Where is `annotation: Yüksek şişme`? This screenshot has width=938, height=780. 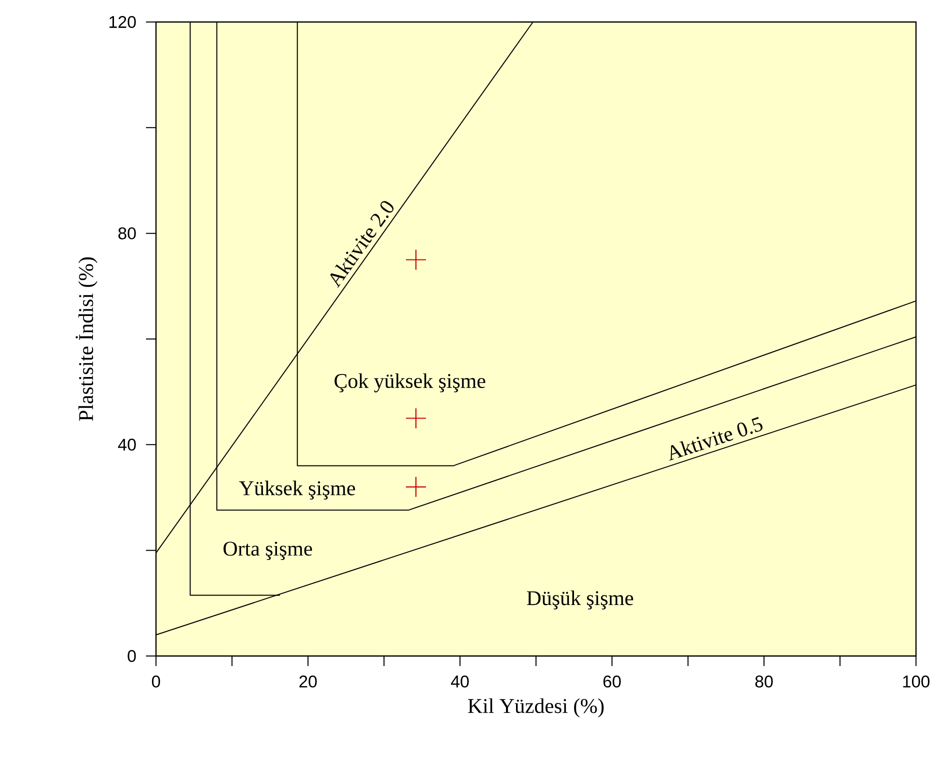 annotation: Yüksek şişme is located at coordinates (297, 490).